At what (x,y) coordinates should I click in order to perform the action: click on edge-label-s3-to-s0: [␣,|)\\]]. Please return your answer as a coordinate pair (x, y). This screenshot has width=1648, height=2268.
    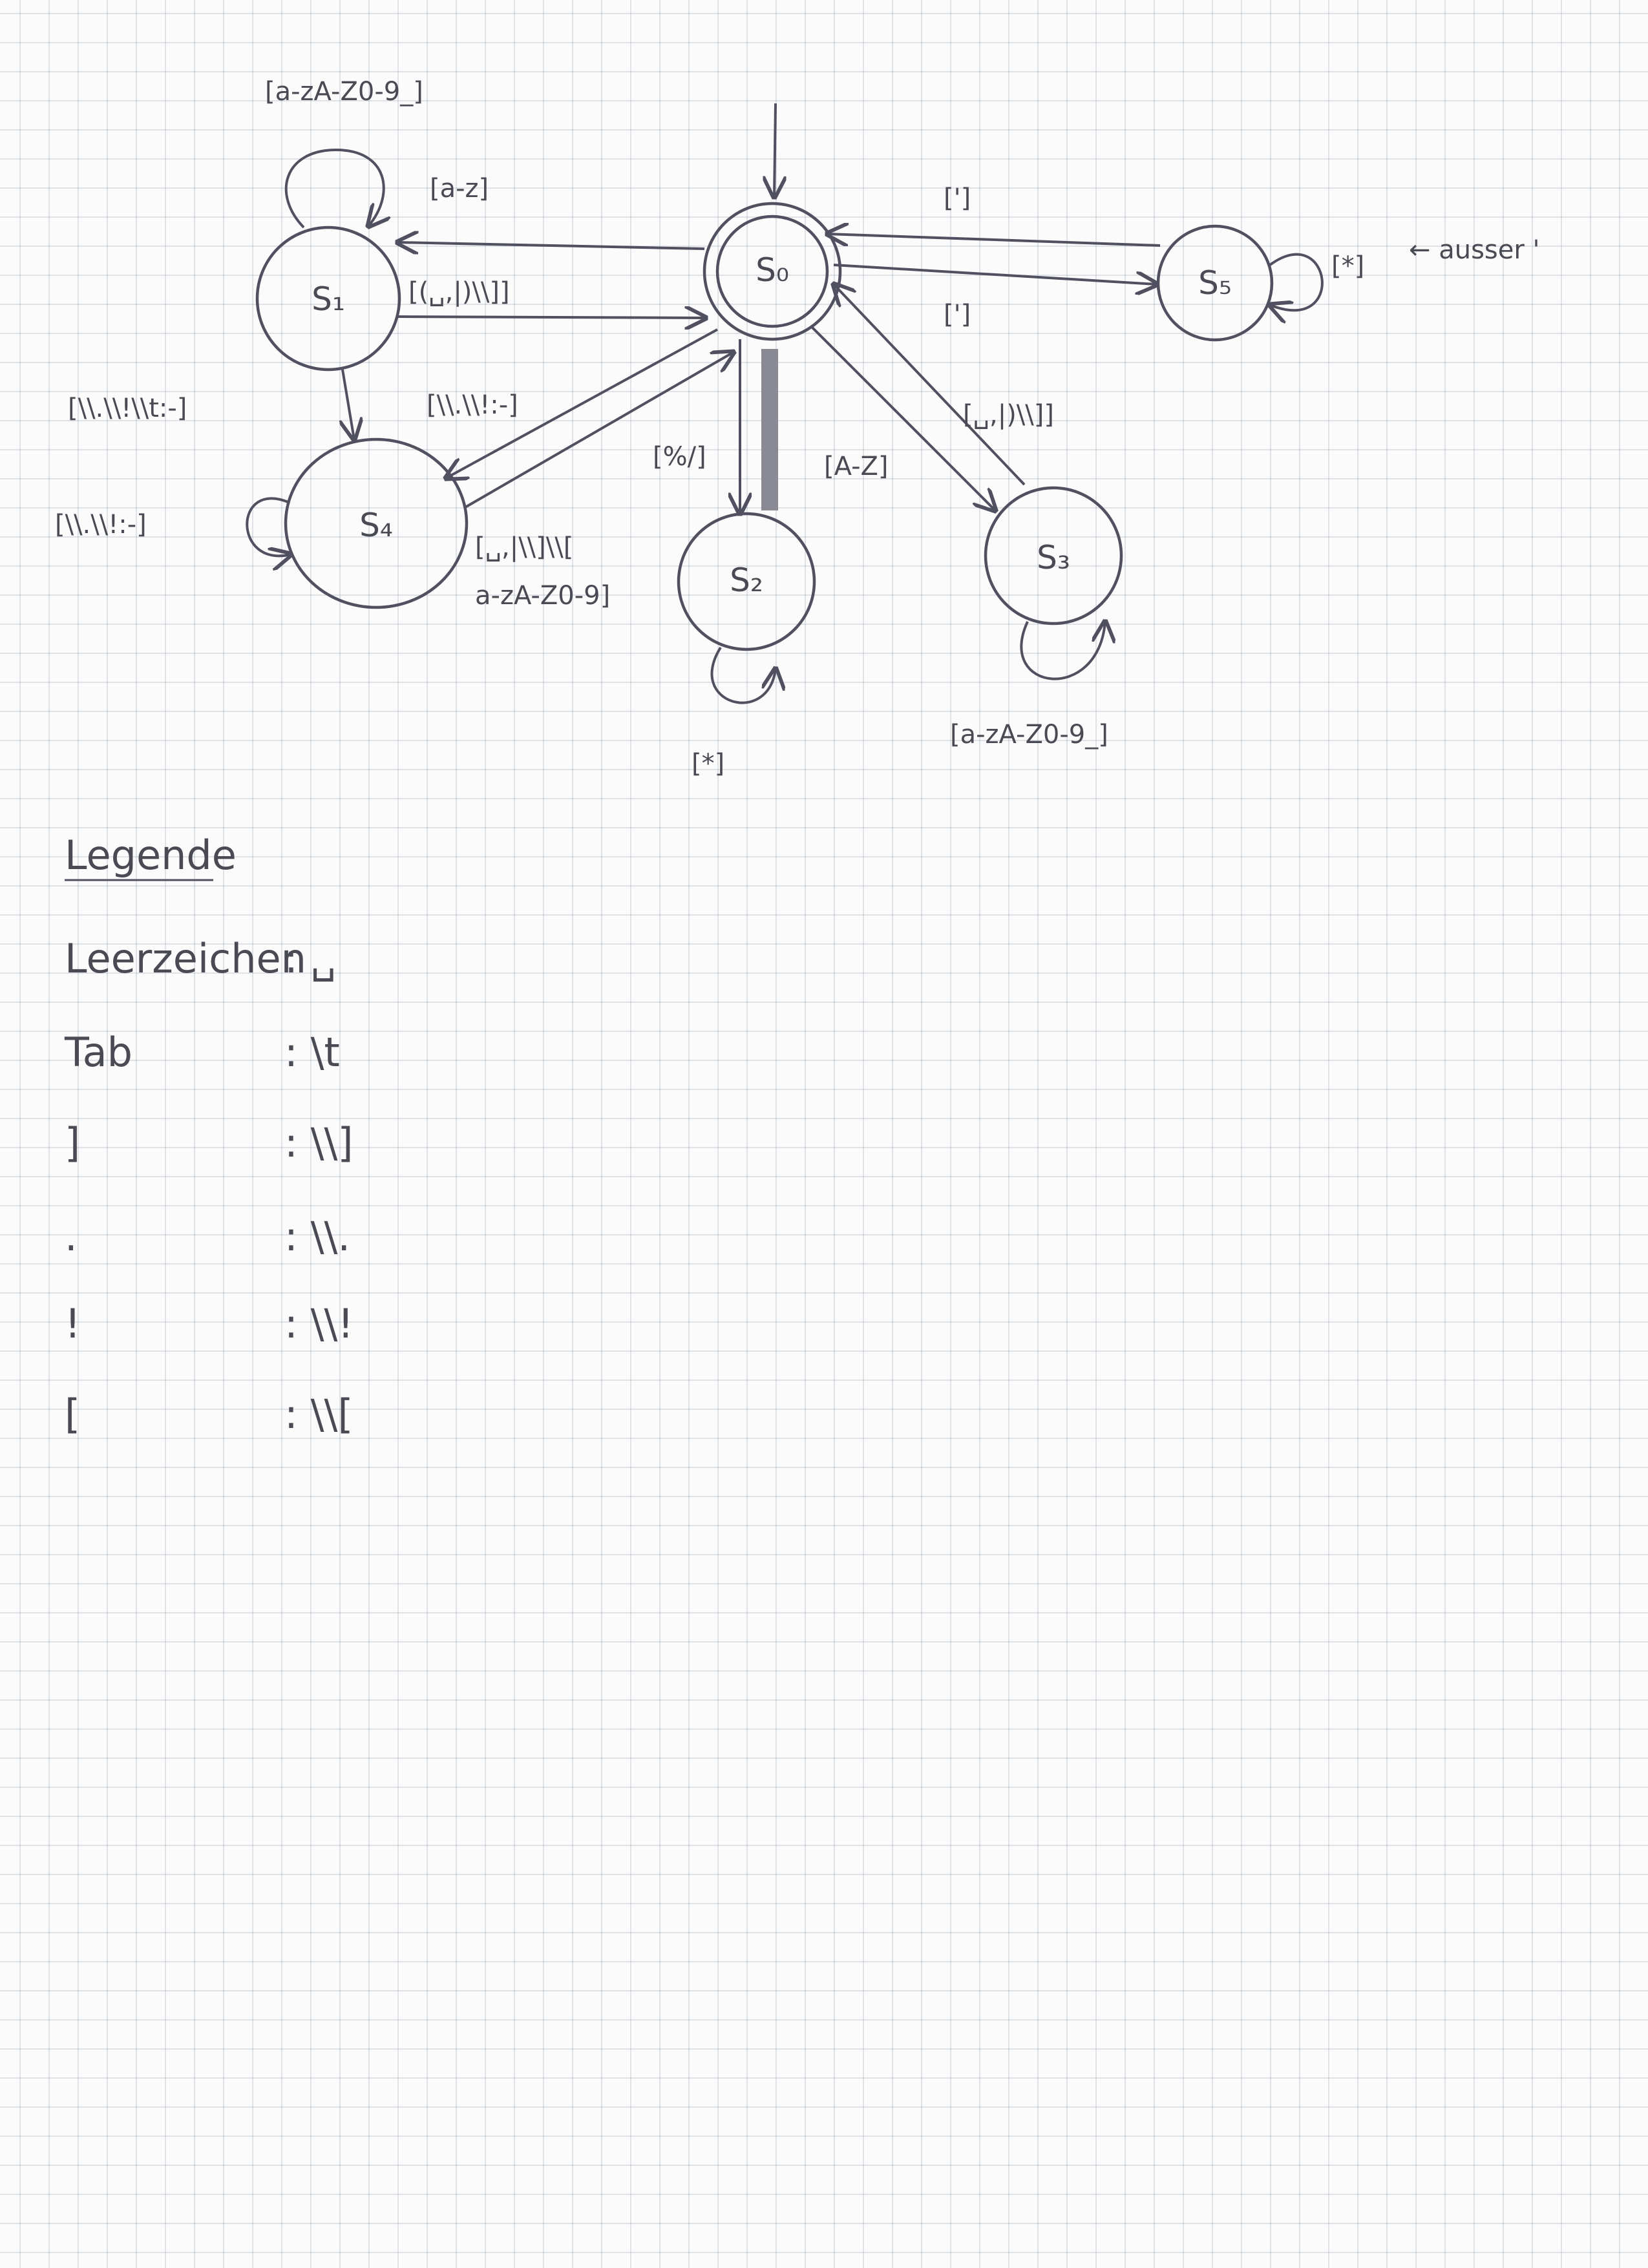
    Looking at the image, I should click on (1008, 415).